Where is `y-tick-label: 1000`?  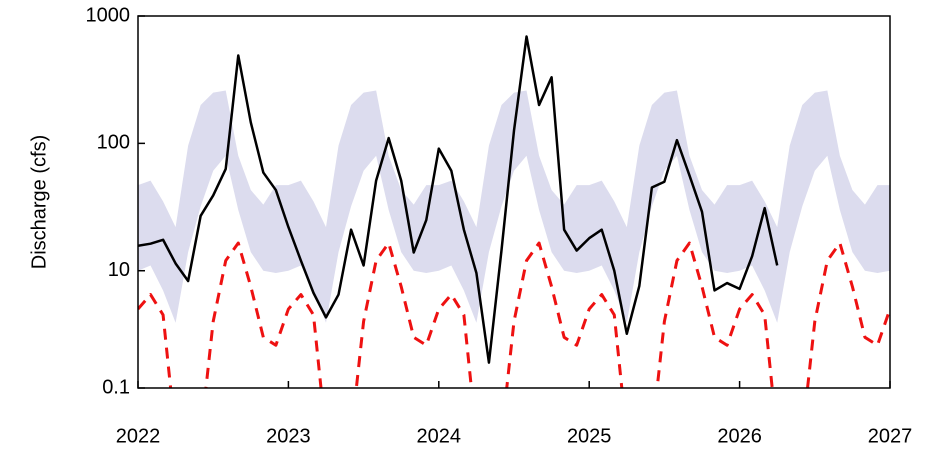
y-tick-label: 1000 is located at coordinates (108, 15).